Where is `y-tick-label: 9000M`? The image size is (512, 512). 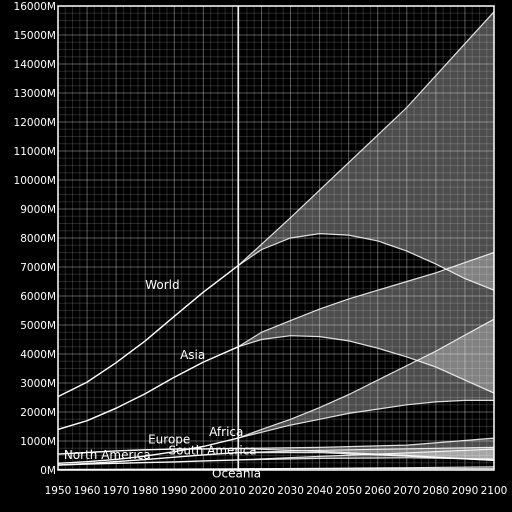 y-tick-label: 9000M is located at coordinates (38, 210).